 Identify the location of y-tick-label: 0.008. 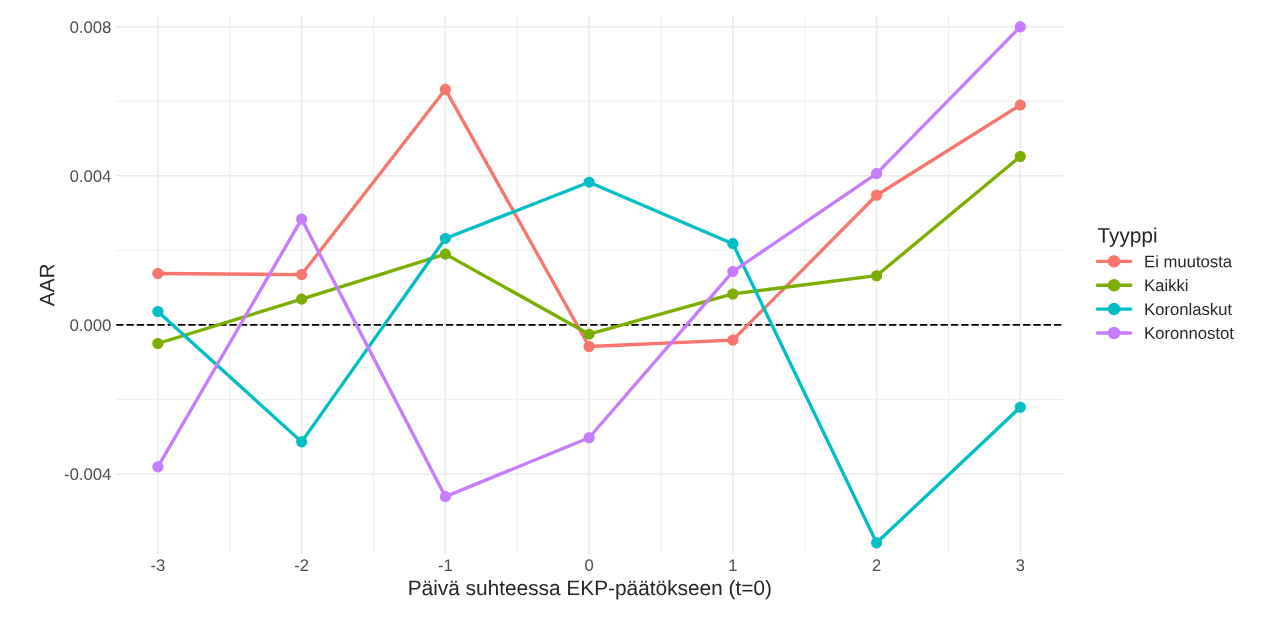
(90, 27).